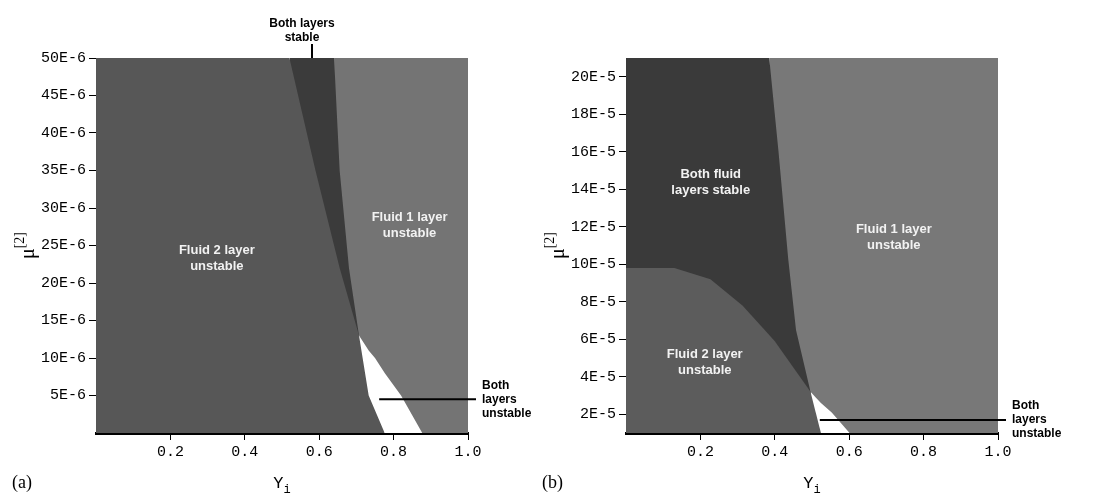  I want to click on series-label: Both layers stable, so click(302, 30).